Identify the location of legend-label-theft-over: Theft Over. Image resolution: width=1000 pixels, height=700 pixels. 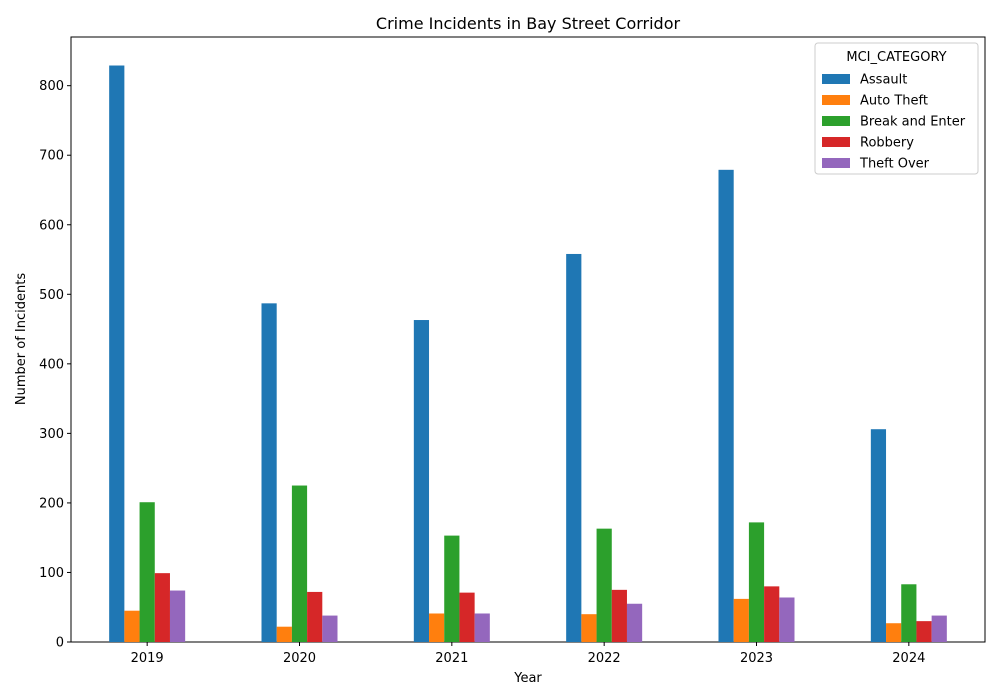
(894, 164).